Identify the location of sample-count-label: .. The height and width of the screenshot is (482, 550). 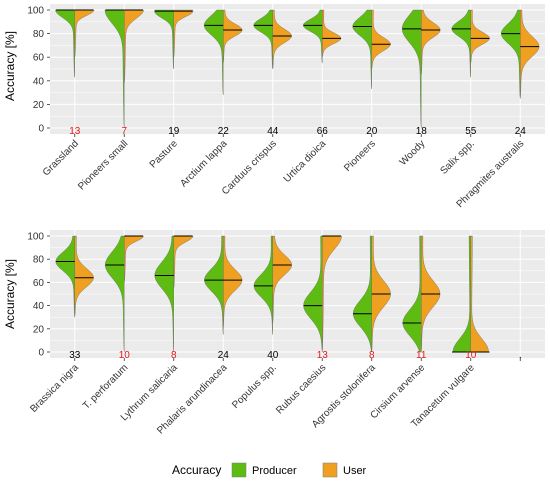
(520, 355).